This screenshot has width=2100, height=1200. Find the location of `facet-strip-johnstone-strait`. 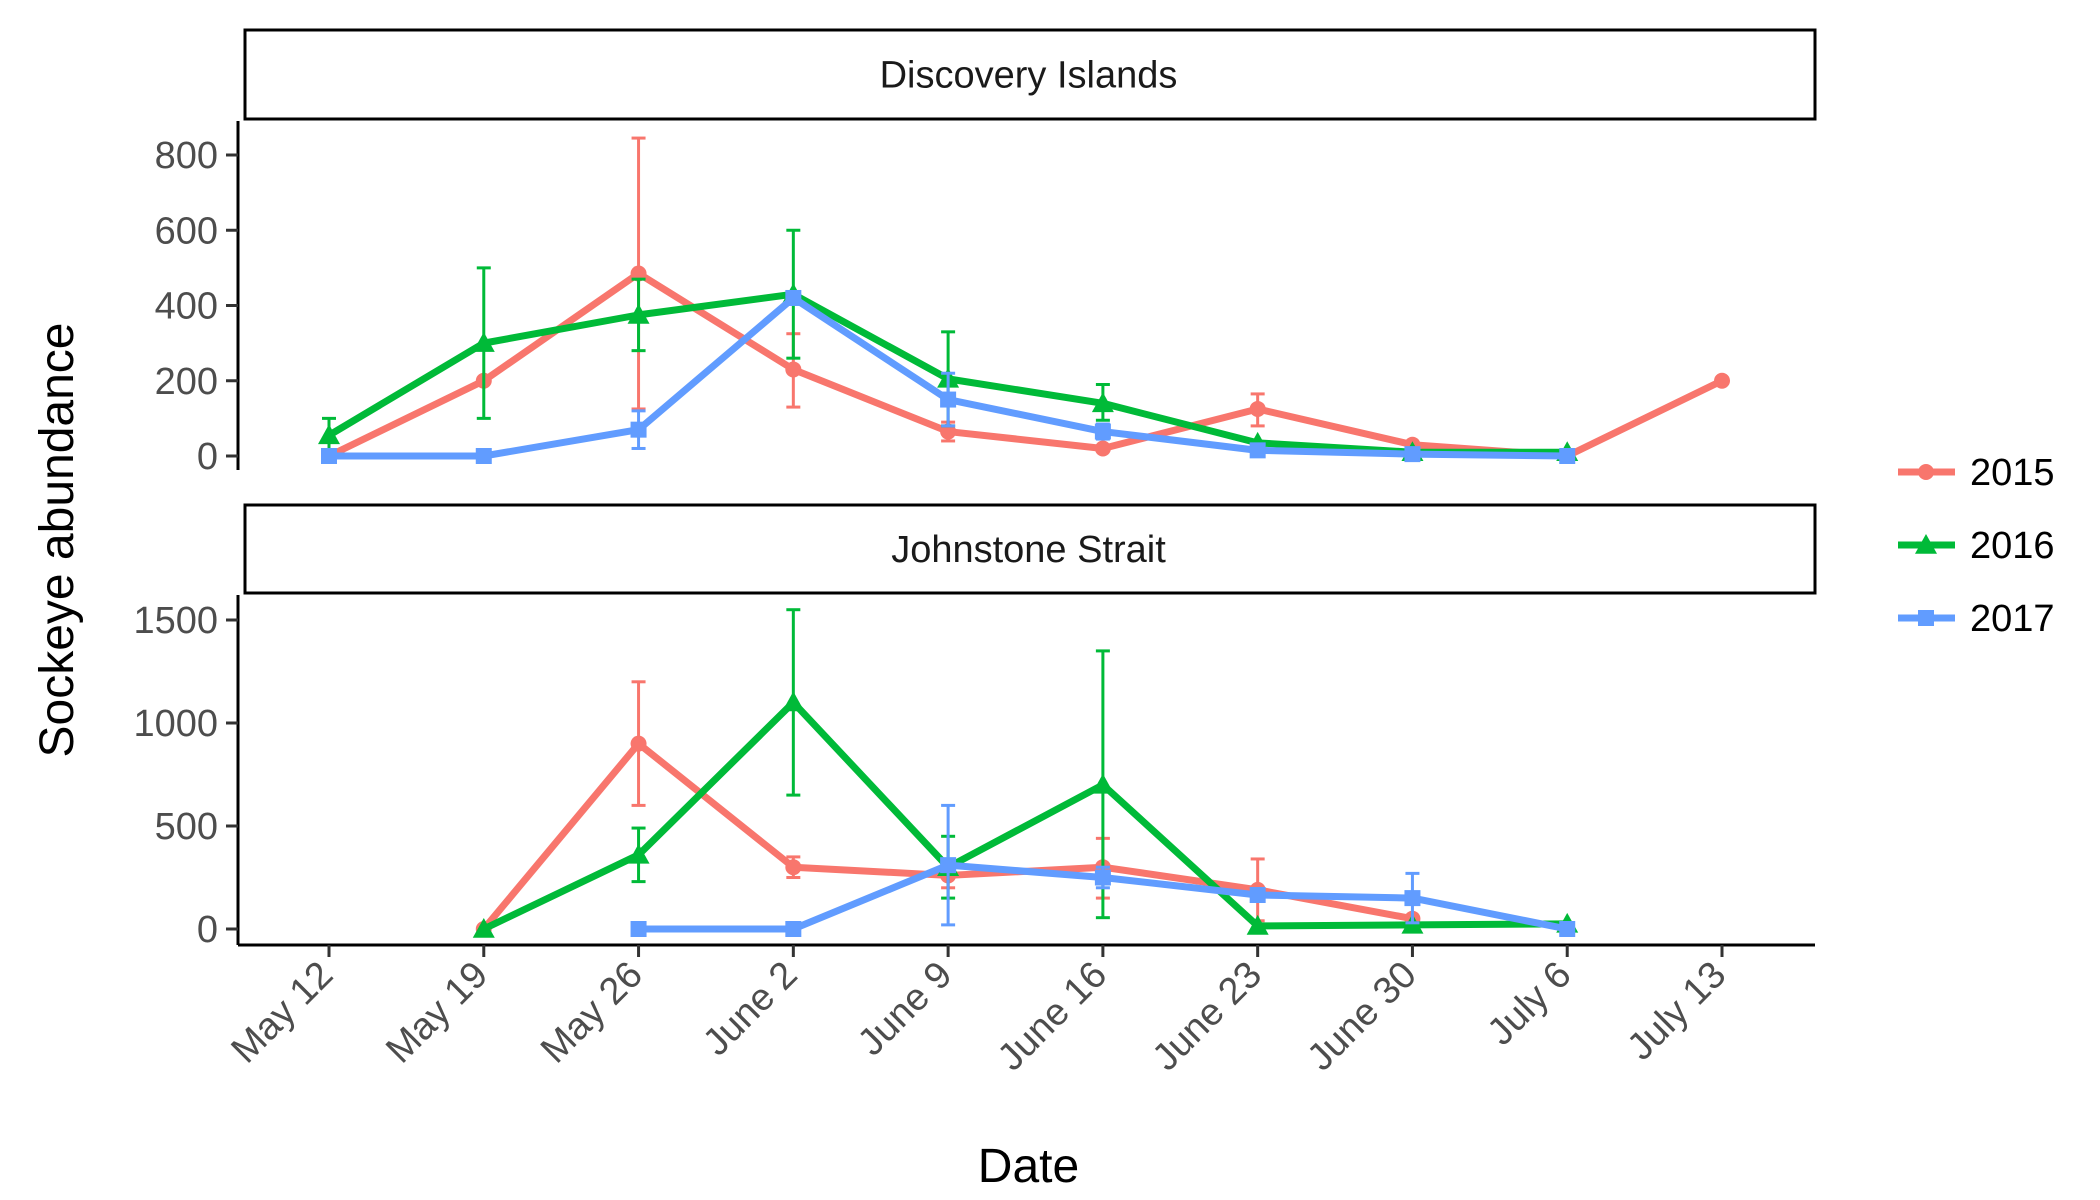

facet-strip-johnstone-strait is located at coordinates (1030, 549).